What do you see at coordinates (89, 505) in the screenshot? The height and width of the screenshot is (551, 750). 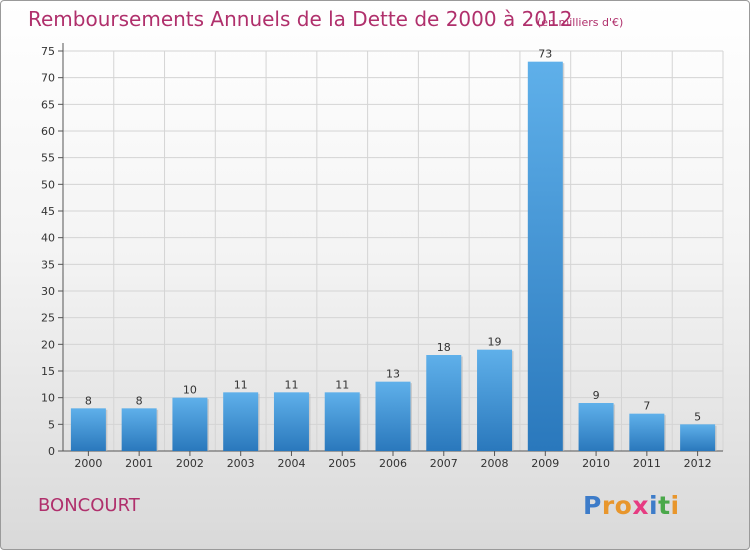 I see `commune-name: BONCOURT` at bounding box center [89, 505].